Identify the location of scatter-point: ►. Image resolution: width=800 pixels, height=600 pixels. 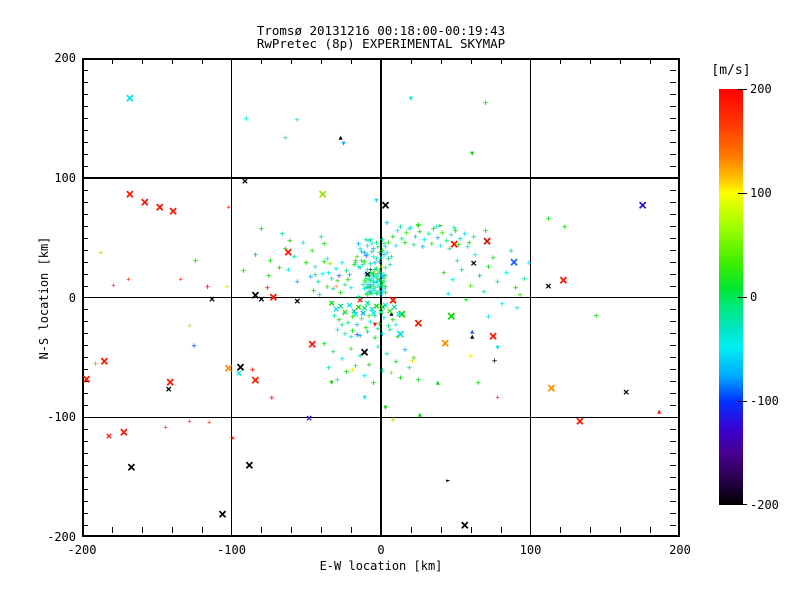
(448, 480).